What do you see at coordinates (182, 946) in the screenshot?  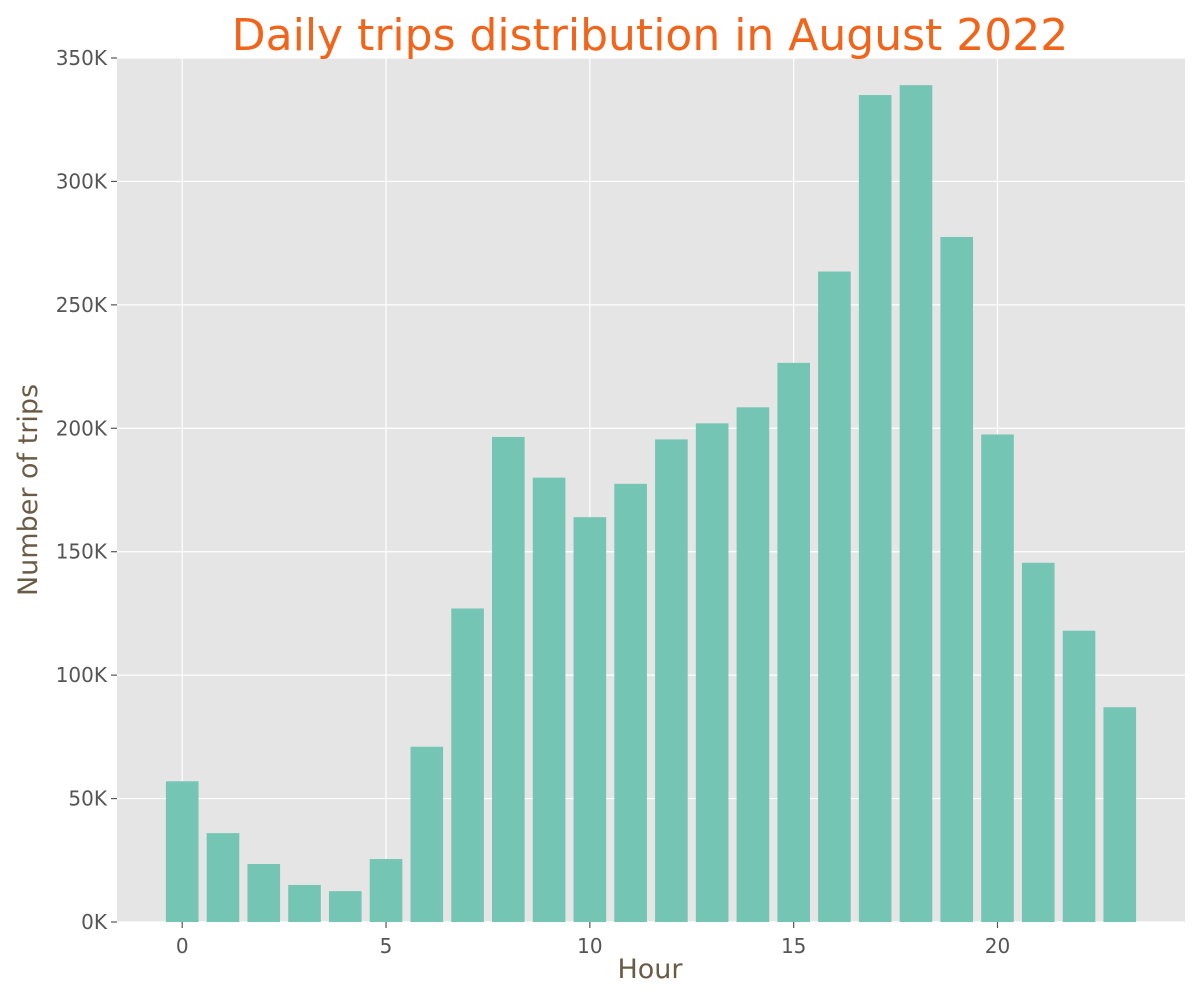 I see `x-tick-label: 0` at bounding box center [182, 946].